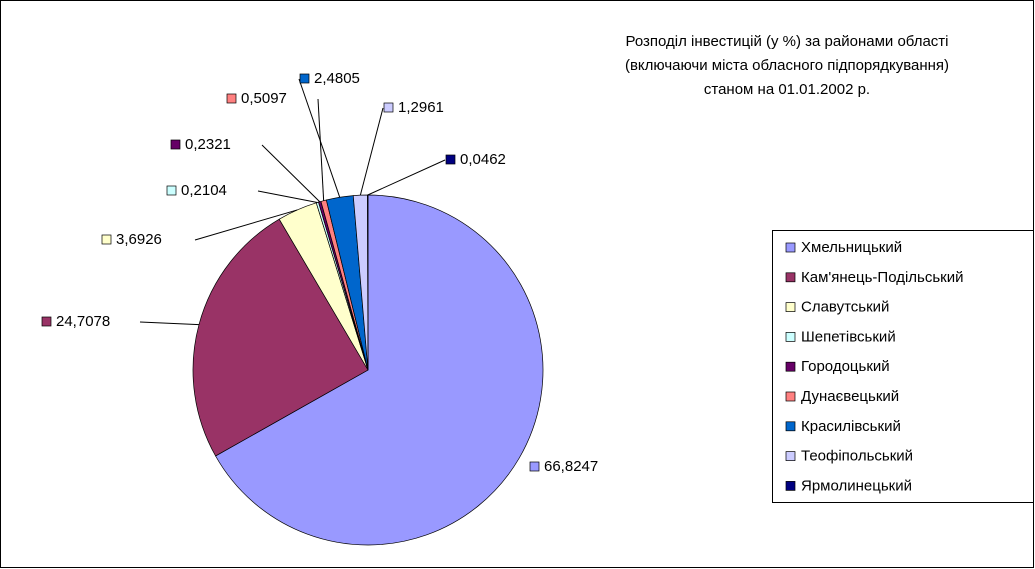  I want to click on data-label: 0,5097, so click(264, 98).